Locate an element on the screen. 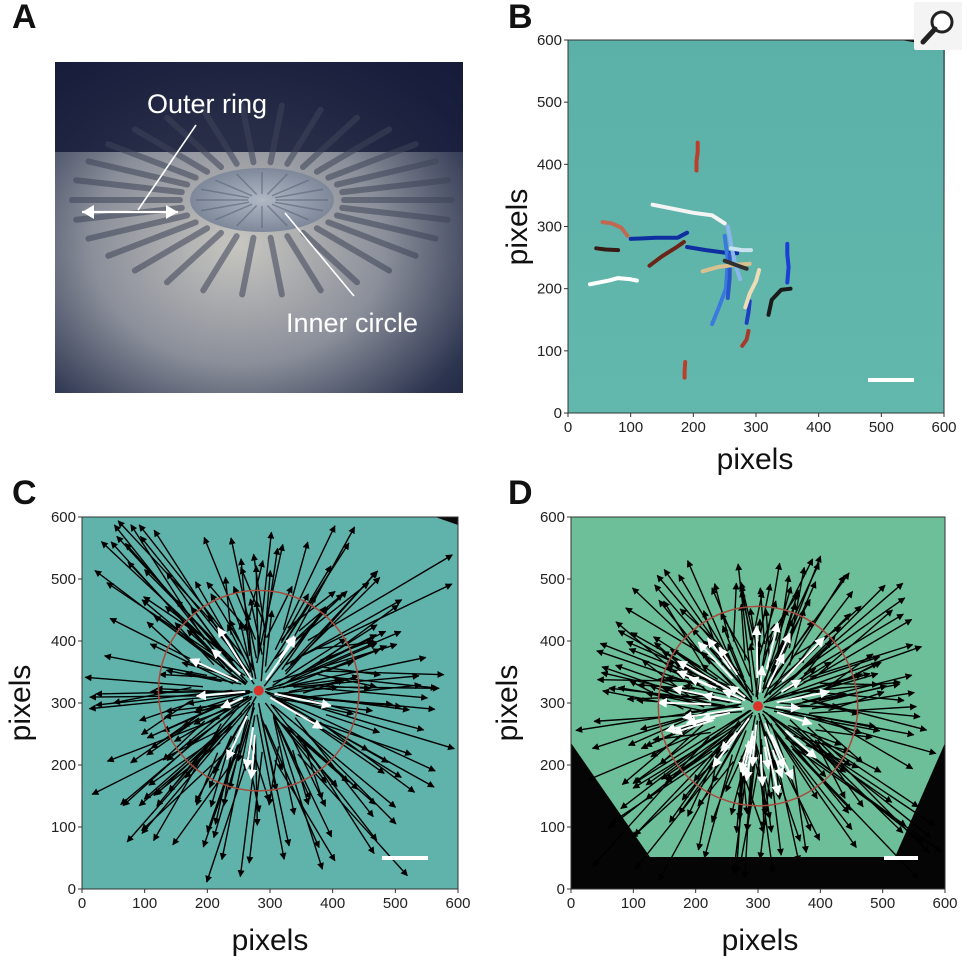  x-tick-label: 300 is located at coordinates (757, 903).